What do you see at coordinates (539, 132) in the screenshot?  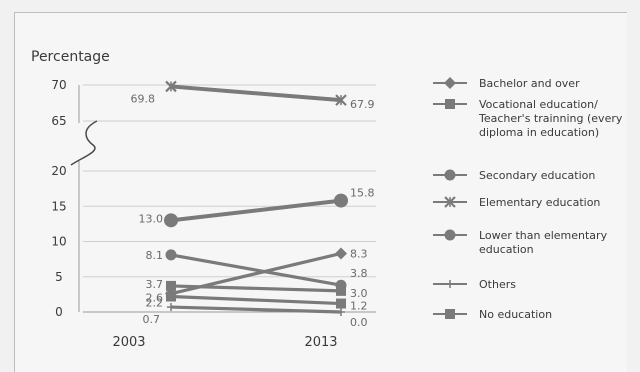 I see `legend-label: diploma in education)` at bounding box center [539, 132].